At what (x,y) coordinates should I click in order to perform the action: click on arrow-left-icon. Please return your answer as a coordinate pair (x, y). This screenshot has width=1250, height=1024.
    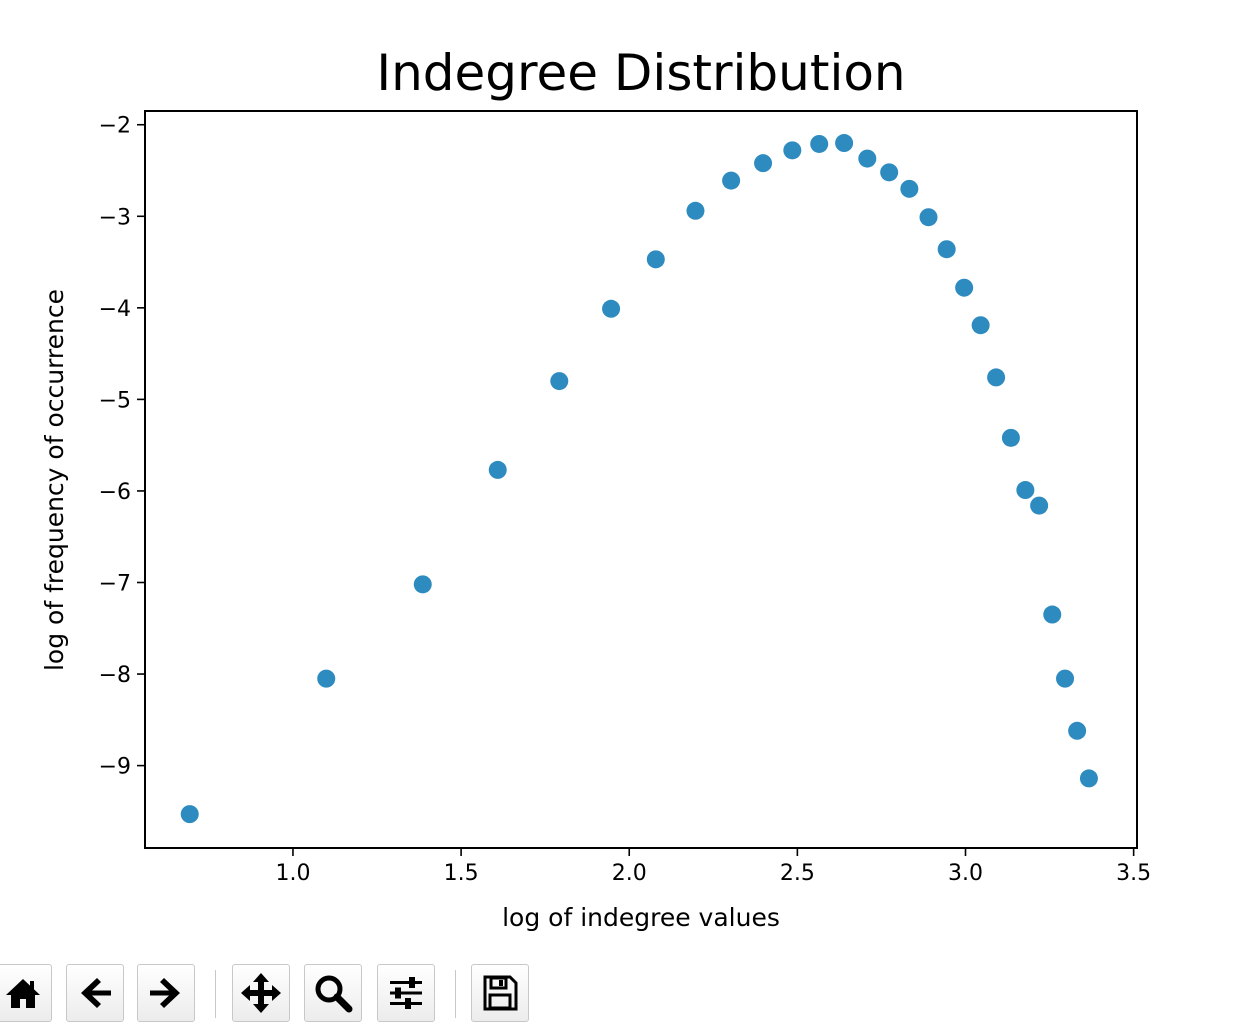
    Looking at the image, I should click on (96, 993).